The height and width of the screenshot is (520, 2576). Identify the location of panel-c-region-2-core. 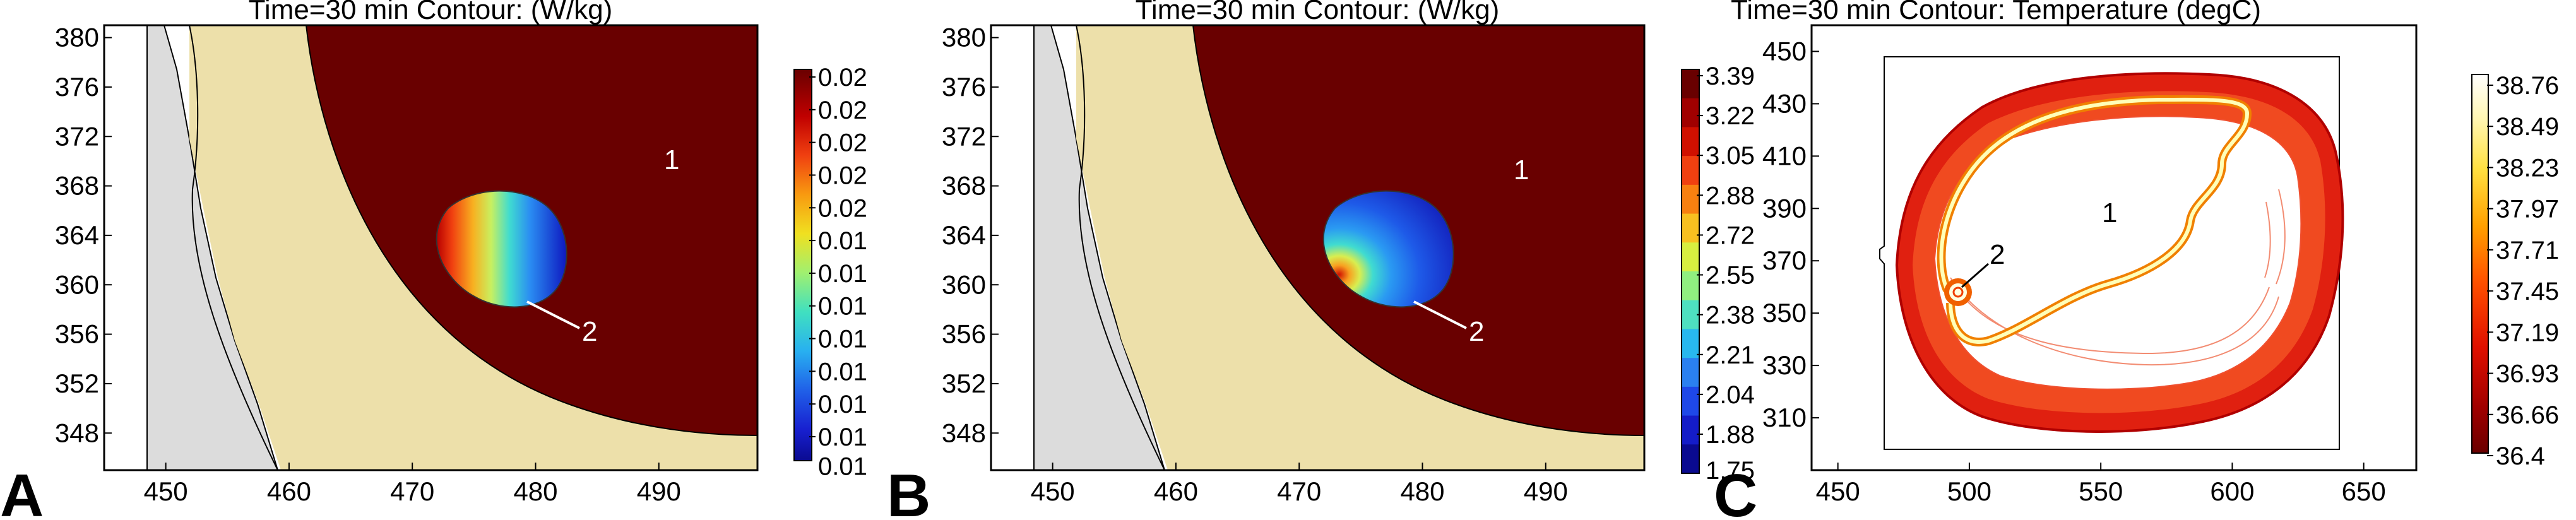
(1958, 292).